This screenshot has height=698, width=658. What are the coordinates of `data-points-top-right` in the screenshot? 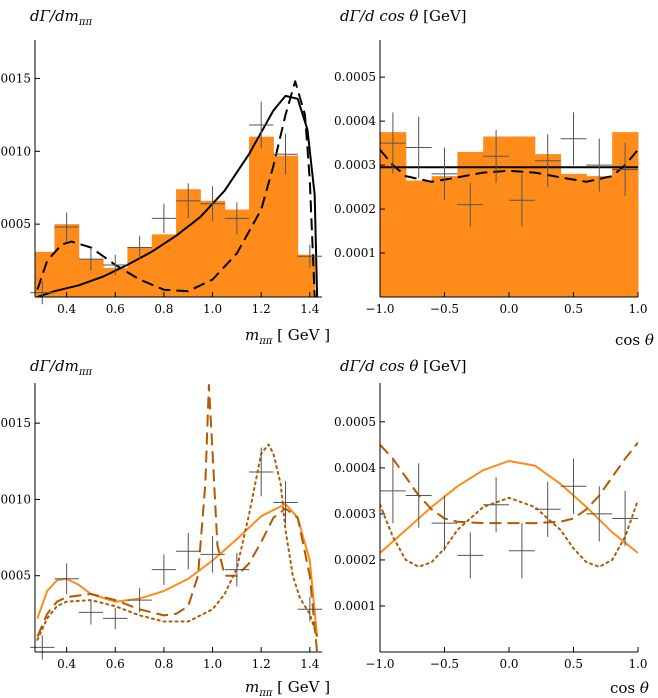 It's located at (509, 169).